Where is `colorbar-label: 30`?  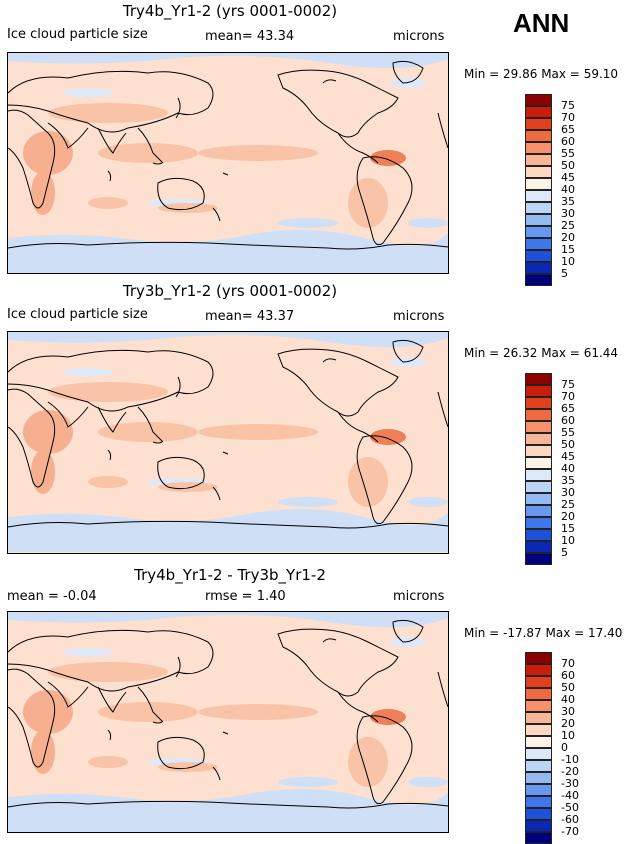
colorbar-label: 30 is located at coordinates (568, 492).